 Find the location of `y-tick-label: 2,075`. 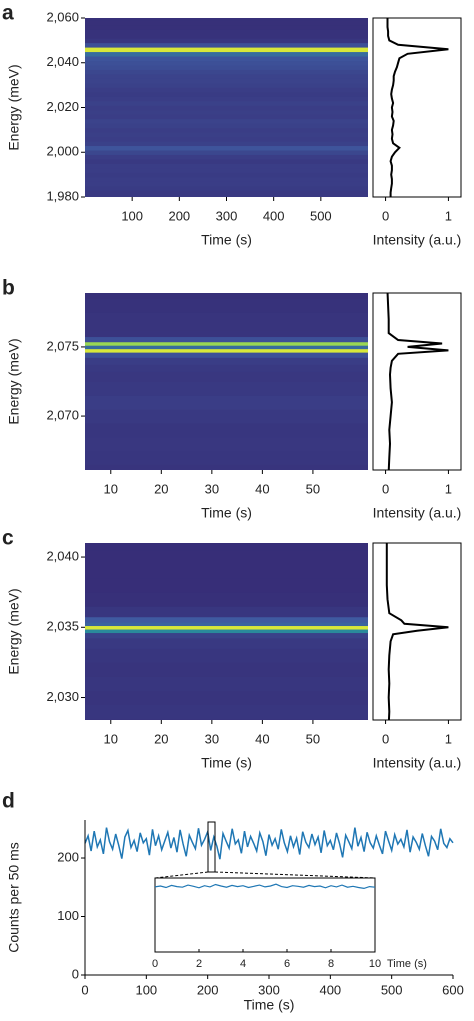

y-tick-label: 2,075 is located at coordinates (62, 345).